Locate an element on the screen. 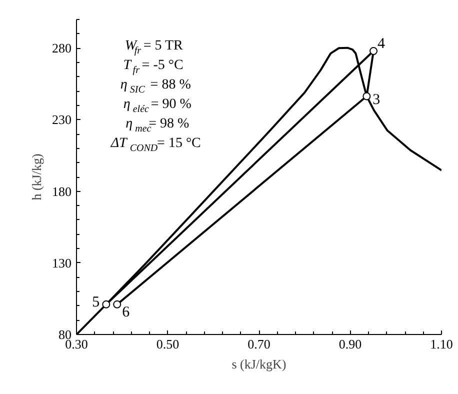  y-tick-label: 280 is located at coordinates (62, 48).